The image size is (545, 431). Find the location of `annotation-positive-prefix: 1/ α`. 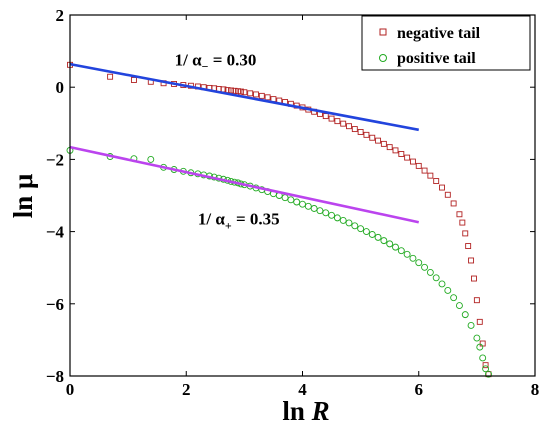

annotation-positive-prefix: 1/ α is located at coordinates (211, 218).